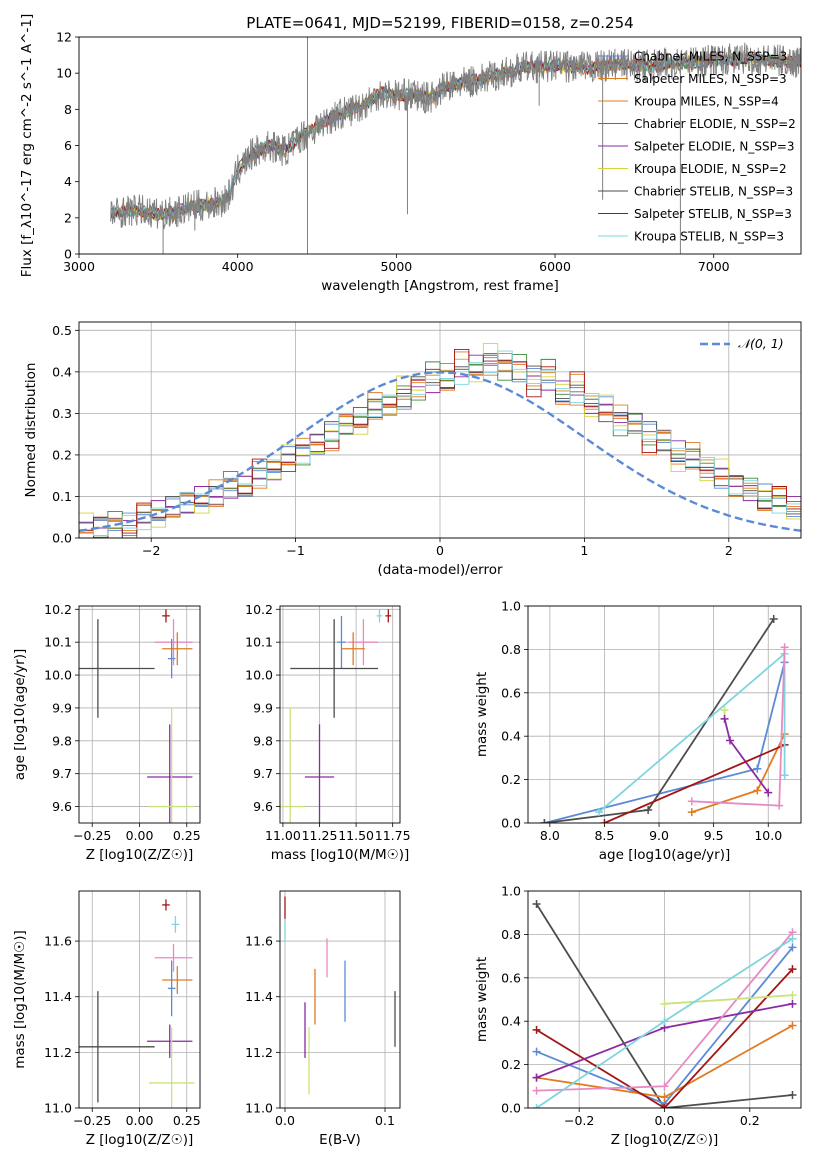  What do you see at coordinates (665, 855) in the screenshot?
I see `x-axis-label: age [log10(age/yr)]` at bounding box center [665, 855].